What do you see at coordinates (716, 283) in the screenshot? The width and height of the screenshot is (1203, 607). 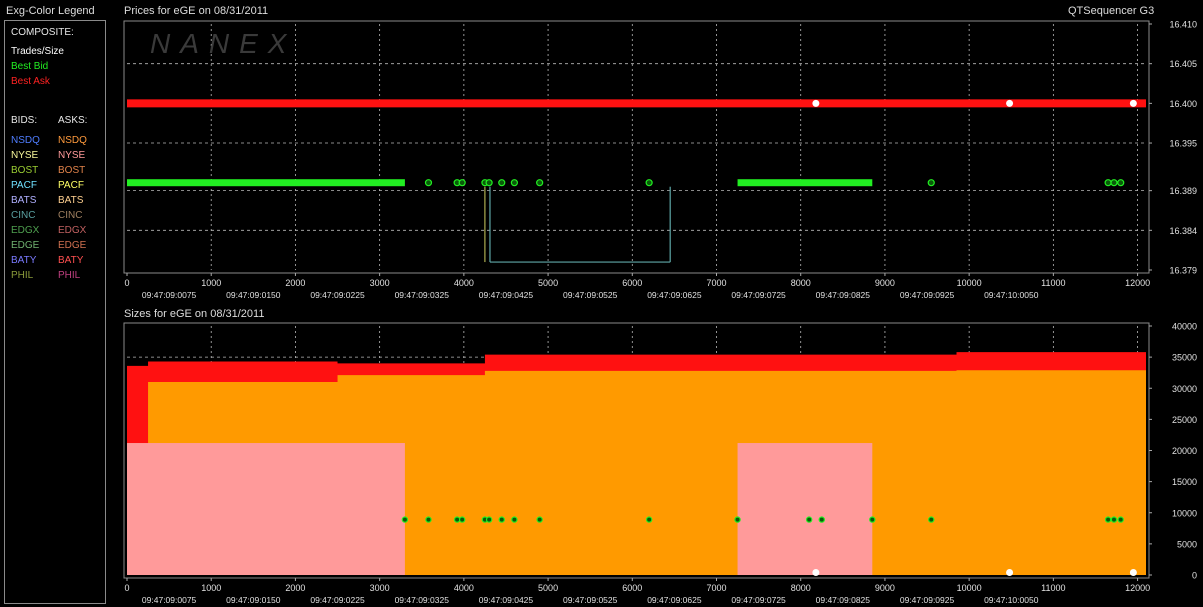 I see `price-xtick-label: 7000` at bounding box center [716, 283].